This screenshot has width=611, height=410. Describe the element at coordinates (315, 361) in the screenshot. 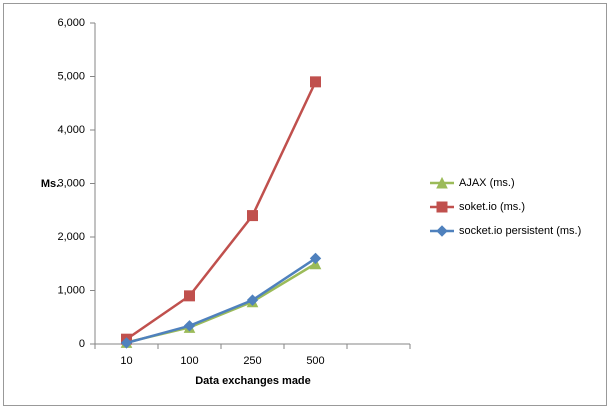

I see `x-tick-label: 500` at that location.